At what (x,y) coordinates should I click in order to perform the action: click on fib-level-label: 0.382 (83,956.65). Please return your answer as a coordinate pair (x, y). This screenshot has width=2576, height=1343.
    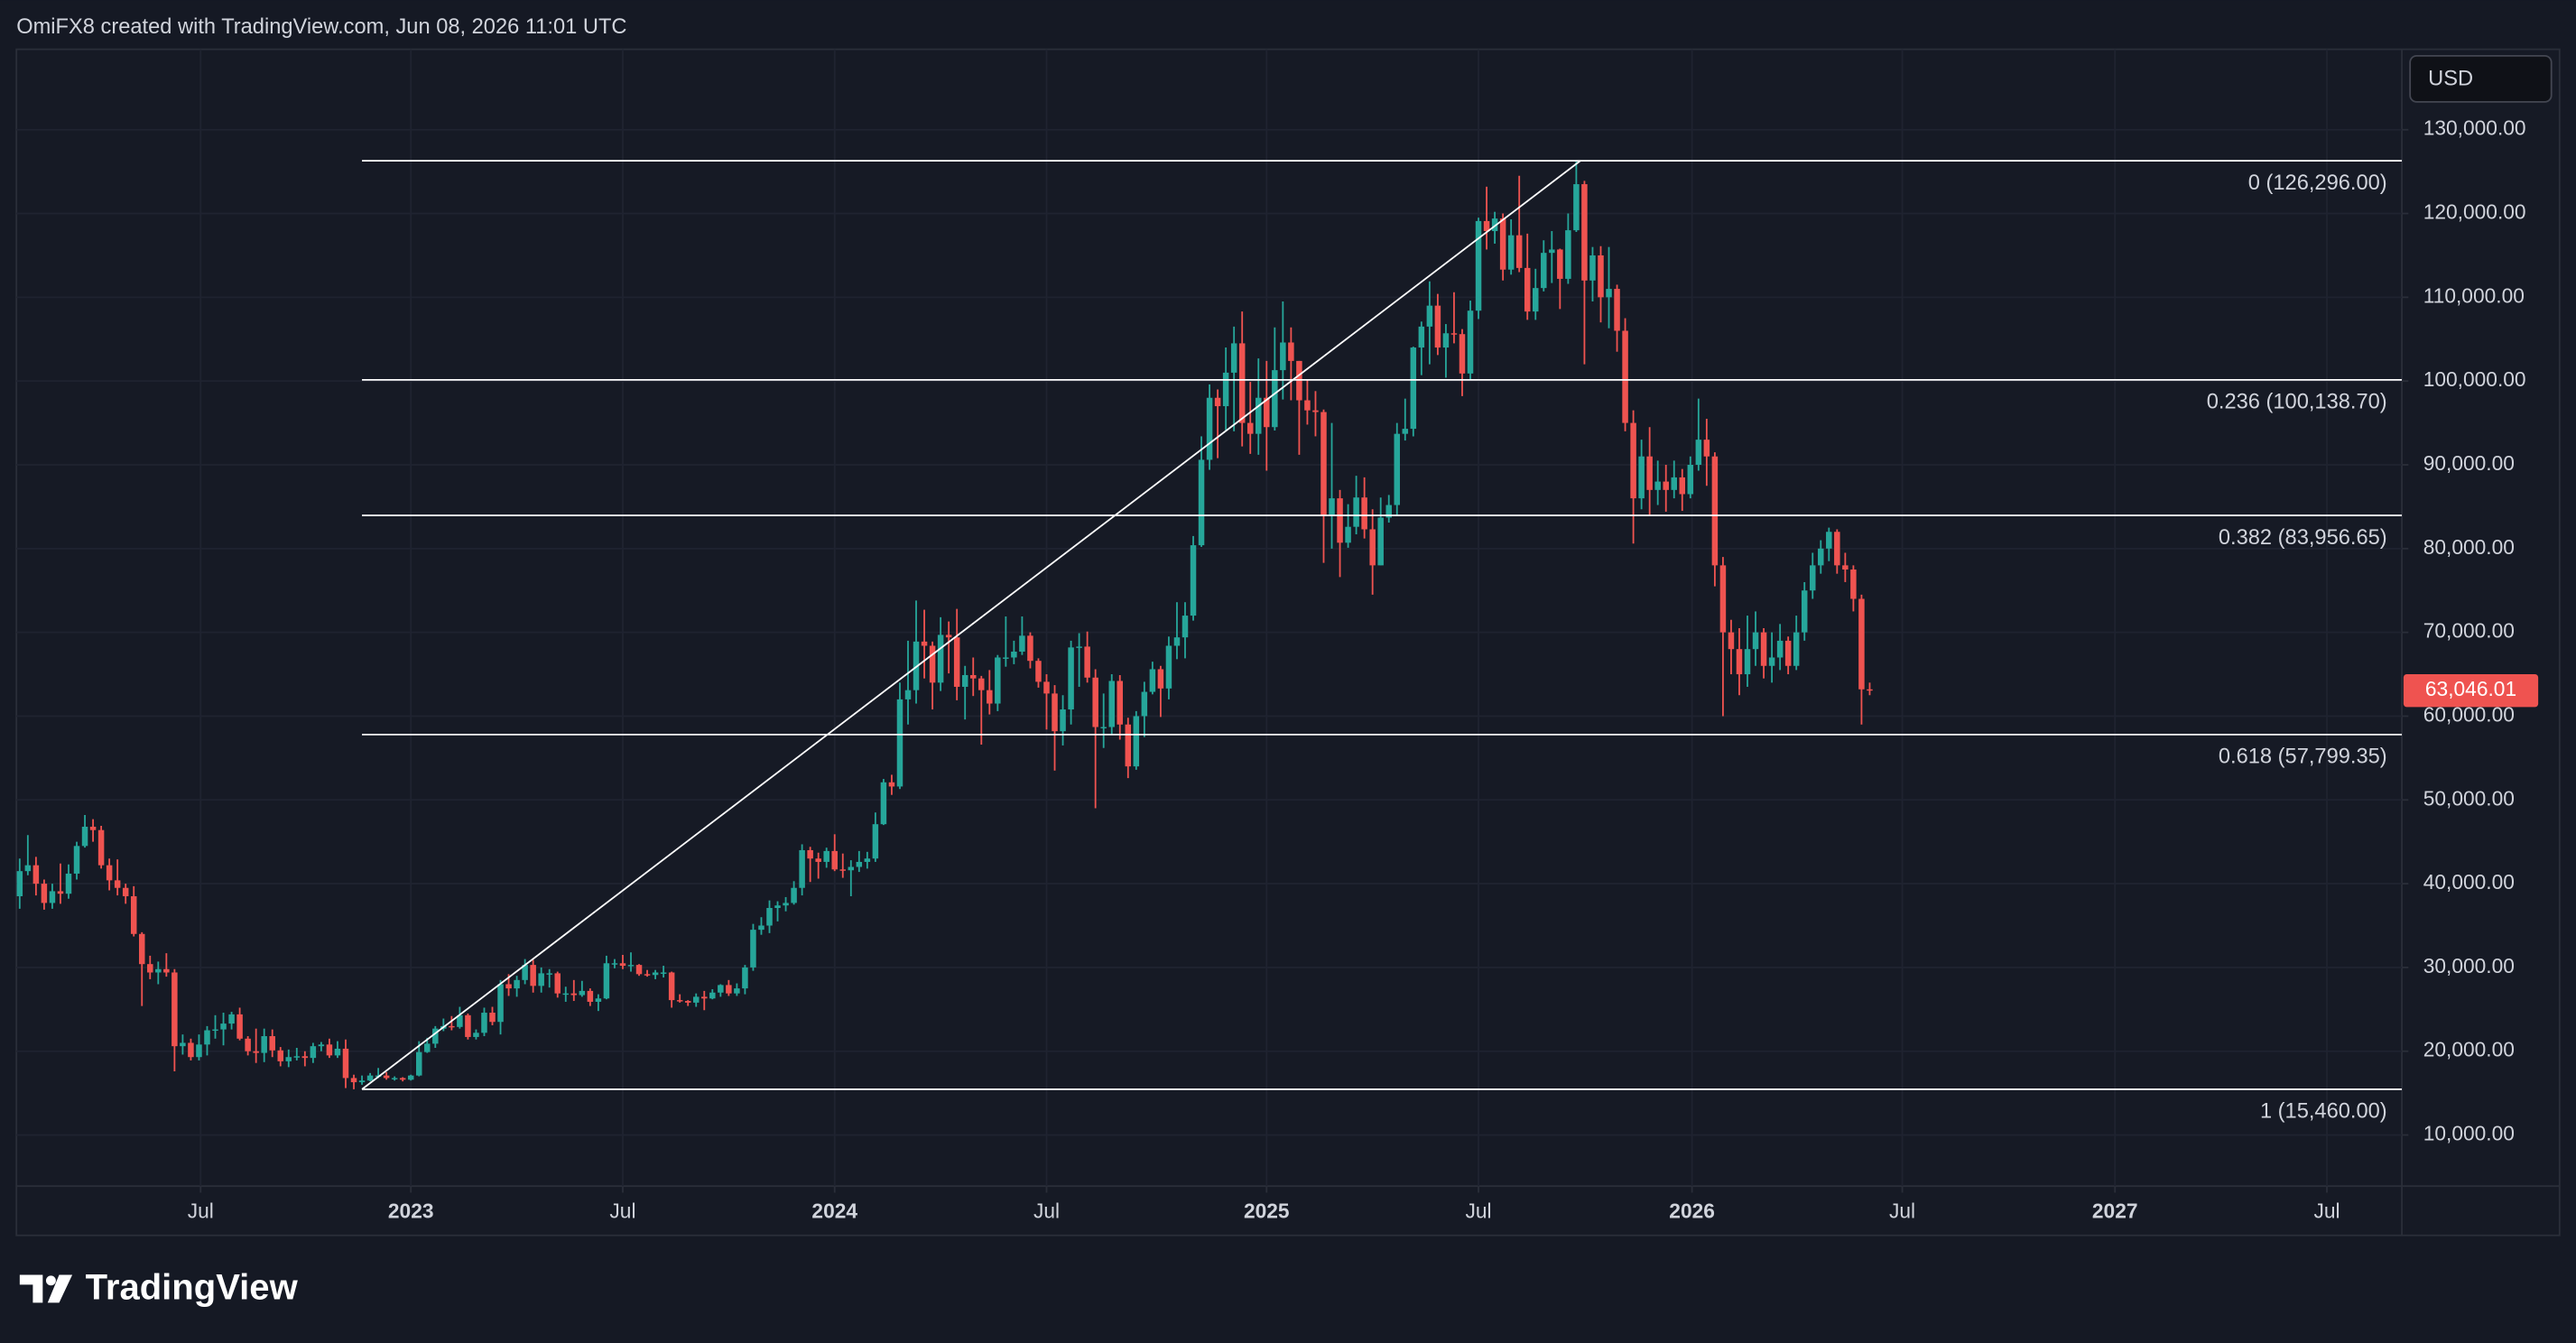
    Looking at the image, I should click on (2303, 538).